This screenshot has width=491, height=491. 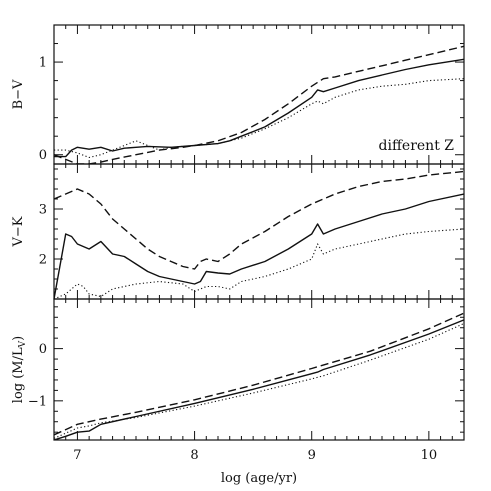 What do you see at coordinates (18, 94) in the screenshot?
I see `y-axis-label: B−V` at bounding box center [18, 94].